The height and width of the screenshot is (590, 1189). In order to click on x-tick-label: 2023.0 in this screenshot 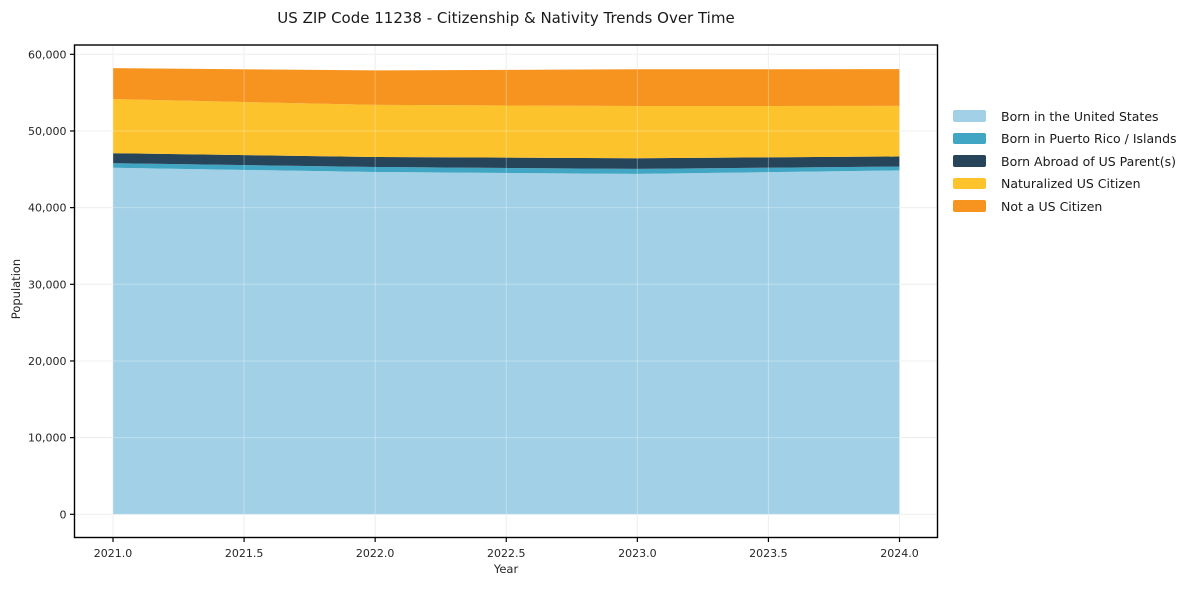, I will do `click(637, 553)`.